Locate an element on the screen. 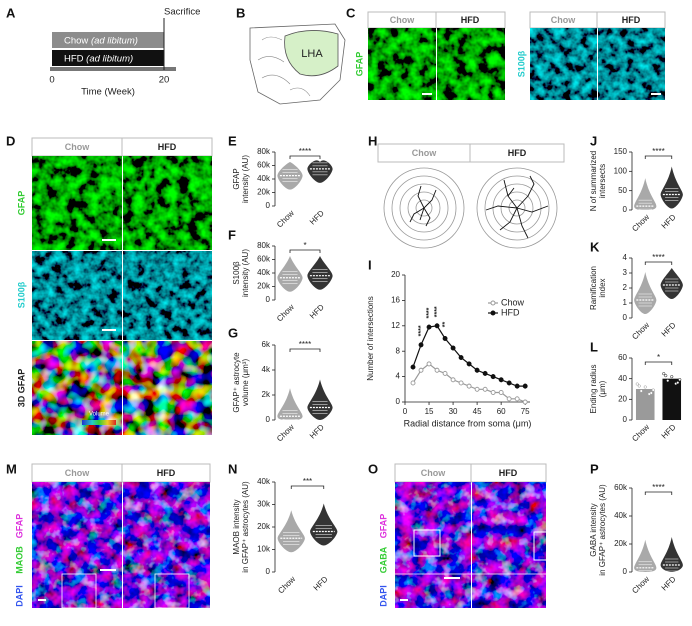 The image size is (692, 626). significance: **** is located at coordinates (305, 344).